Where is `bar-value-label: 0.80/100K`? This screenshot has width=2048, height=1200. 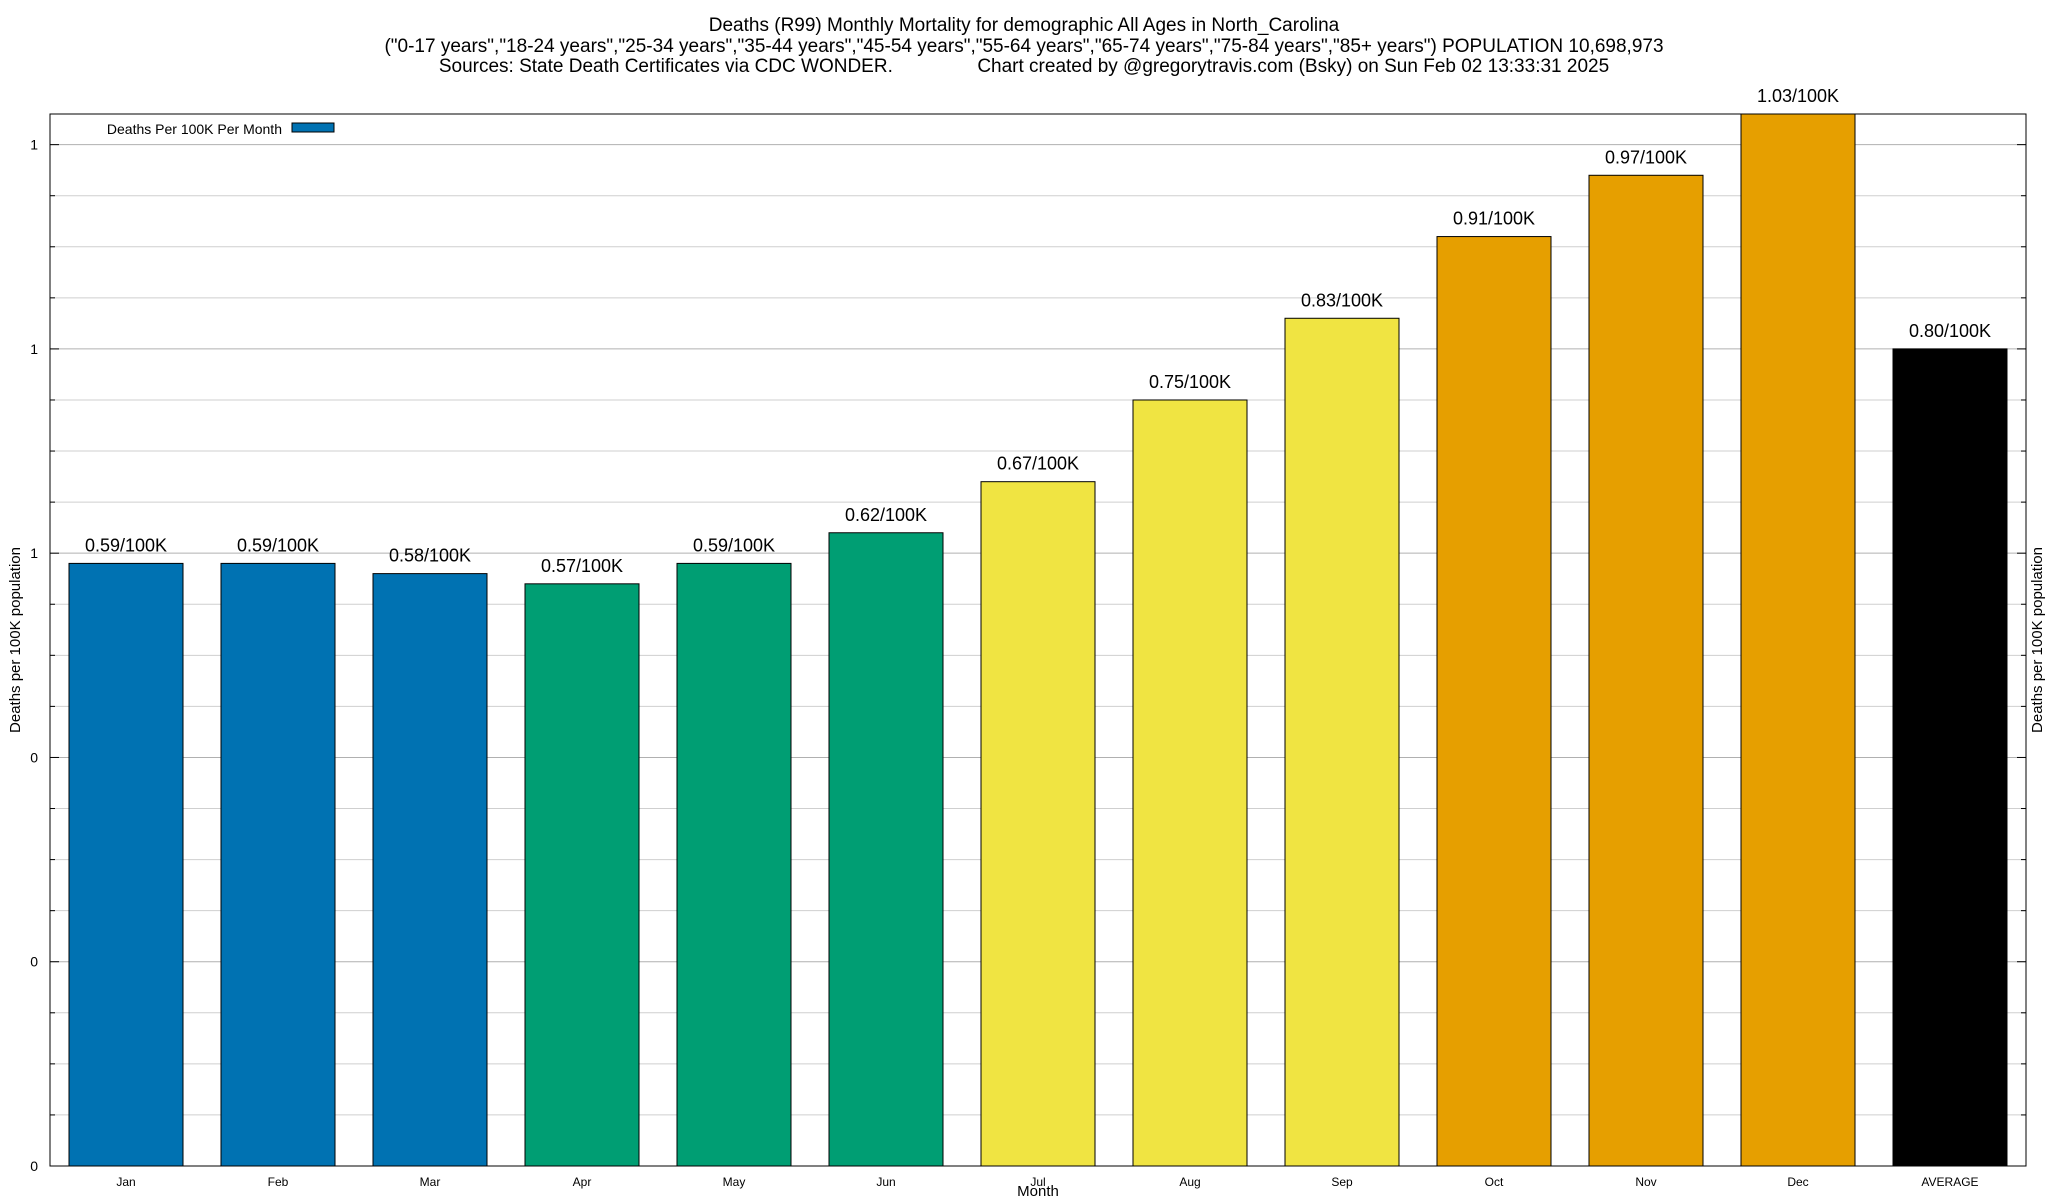
bar-value-label: 0.80/100K is located at coordinates (1950, 331).